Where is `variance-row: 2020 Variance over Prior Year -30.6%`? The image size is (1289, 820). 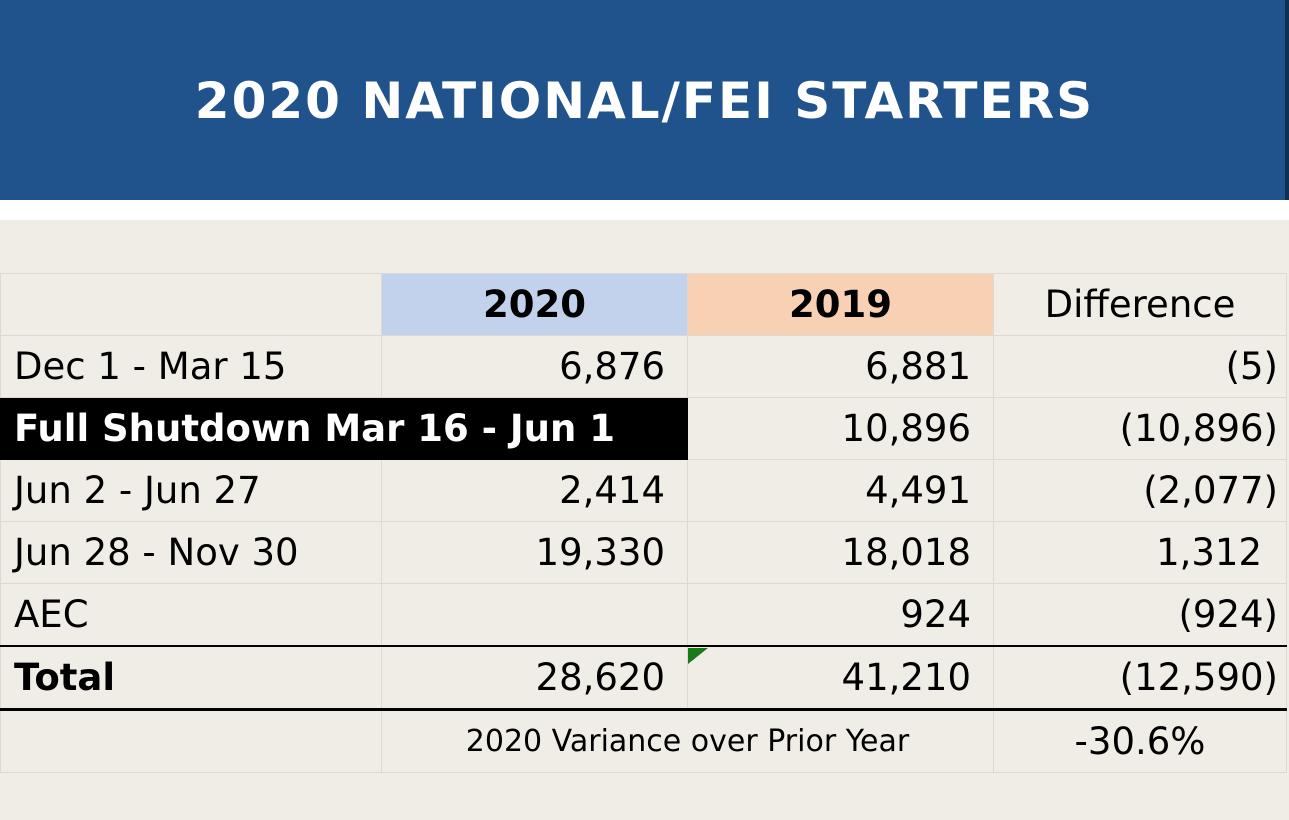 variance-row: 2020 Variance over Prior Year -30.6% is located at coordinates (643, 741).